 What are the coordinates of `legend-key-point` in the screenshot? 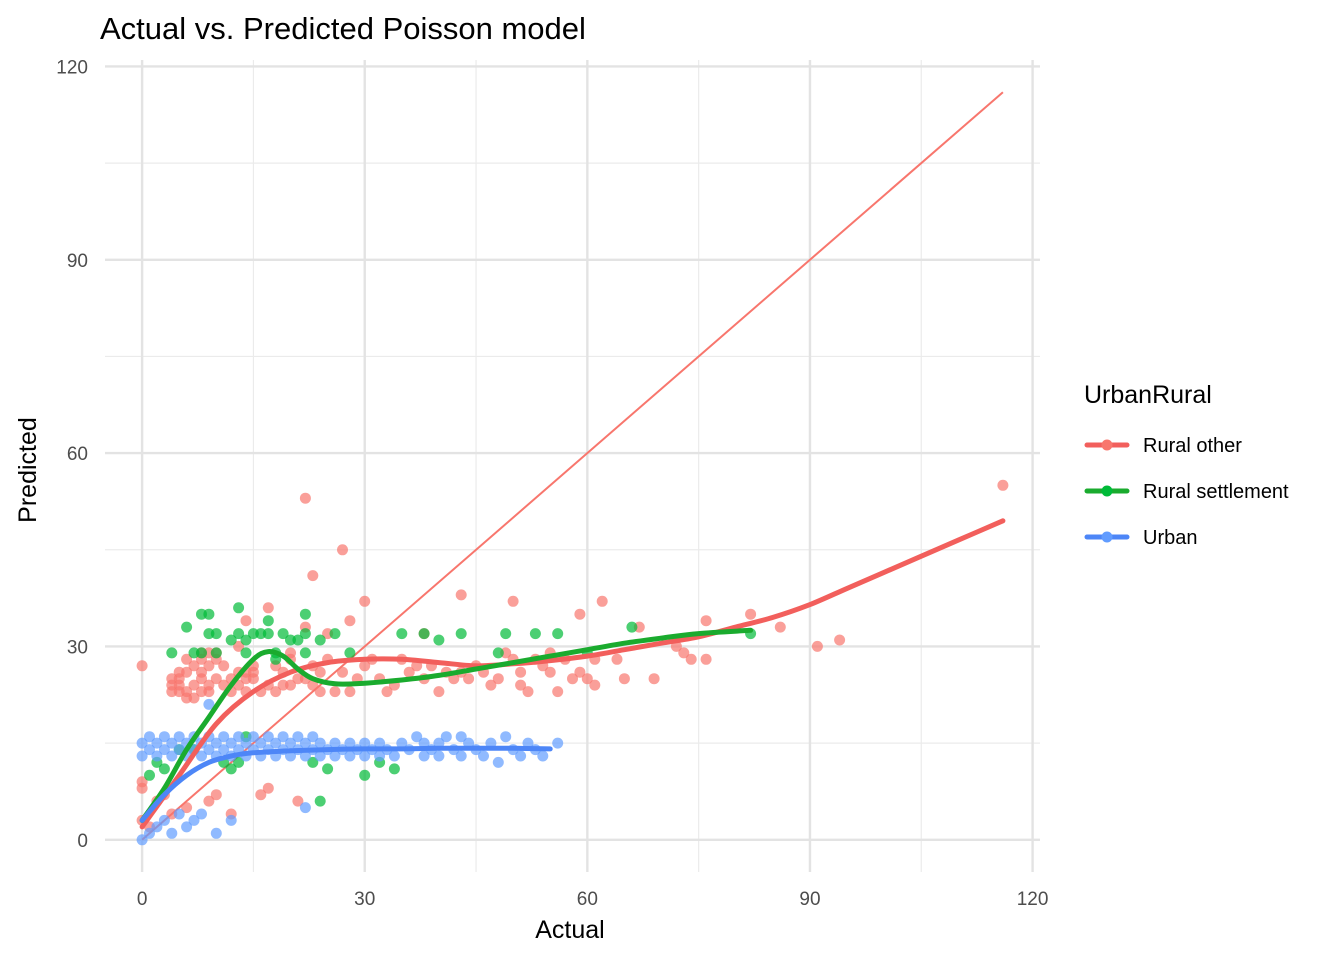 It's located at (1107, 445).